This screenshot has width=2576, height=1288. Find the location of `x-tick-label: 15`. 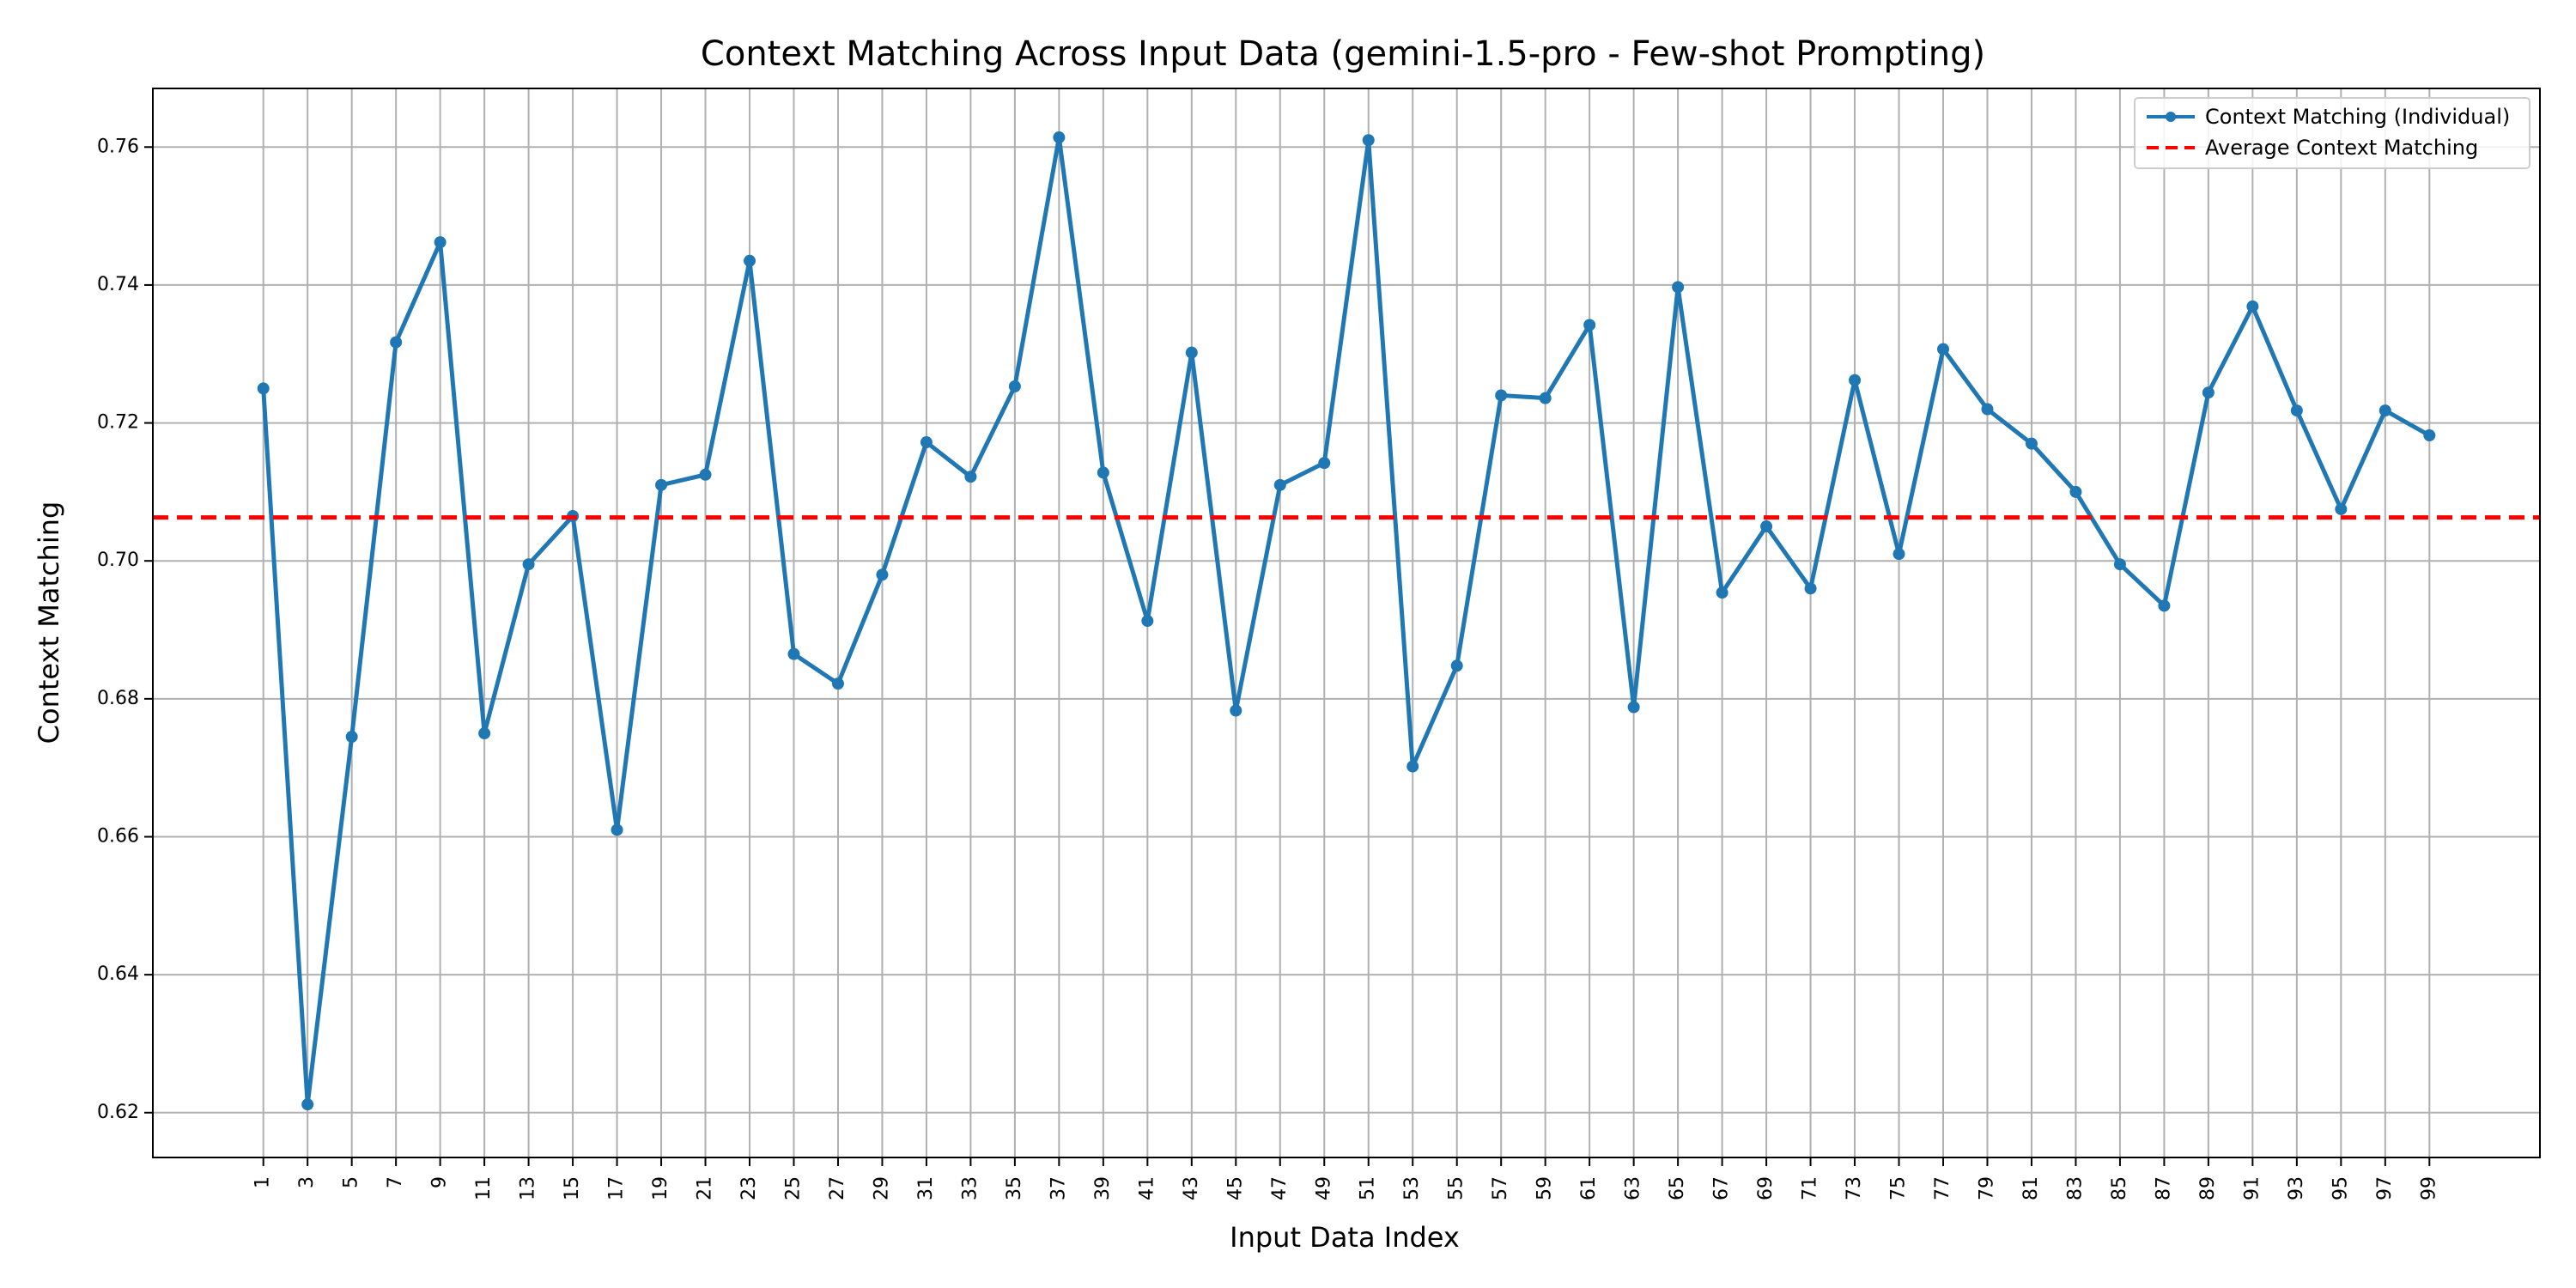

x-tick-label: 15 is located at coordinates (572, 1188).